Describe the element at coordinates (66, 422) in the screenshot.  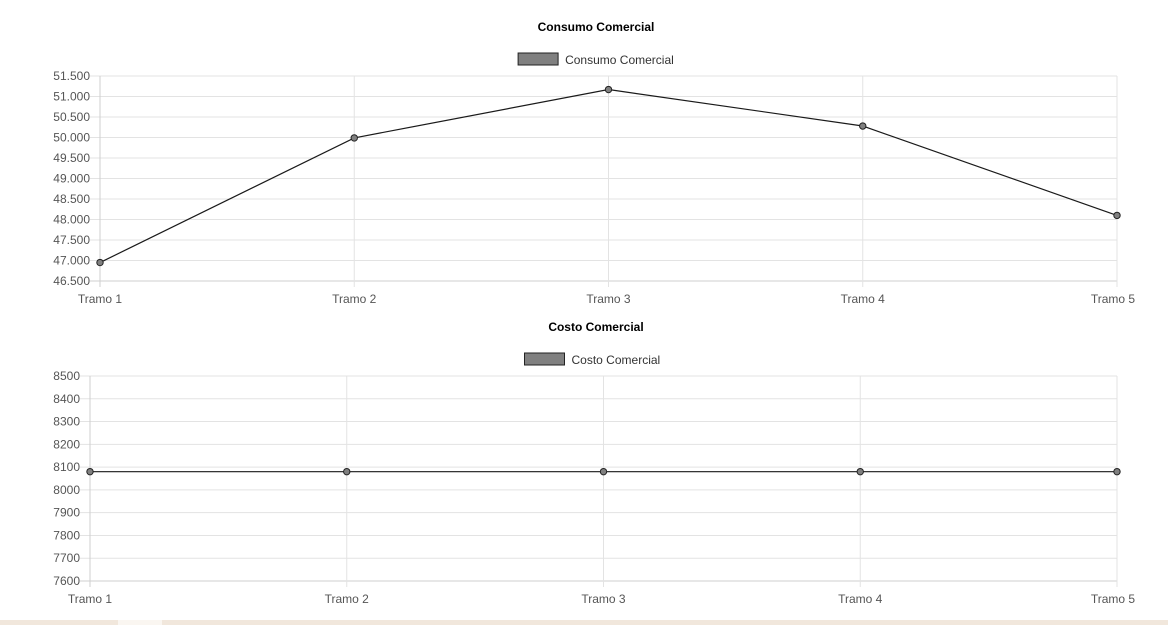
I see `y-tick-label: 8300` at that location.